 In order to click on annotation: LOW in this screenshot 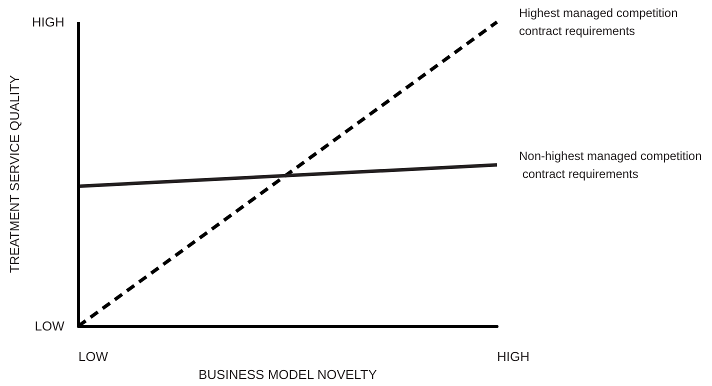, I will do `click(50, 326)`.